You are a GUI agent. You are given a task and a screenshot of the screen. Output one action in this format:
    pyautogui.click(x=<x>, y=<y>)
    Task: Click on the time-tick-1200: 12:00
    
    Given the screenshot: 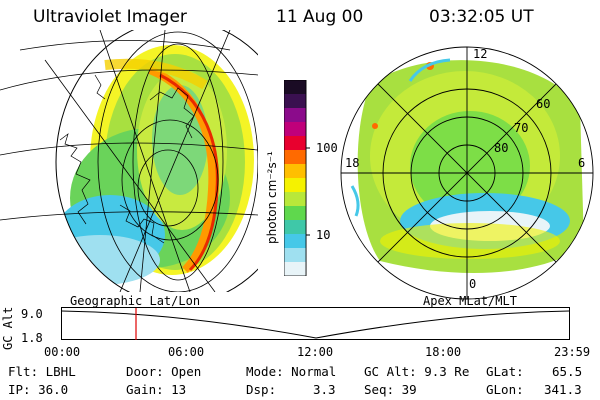 What is the action you would take?
    pyautogui.click(x=315, y=352)
    